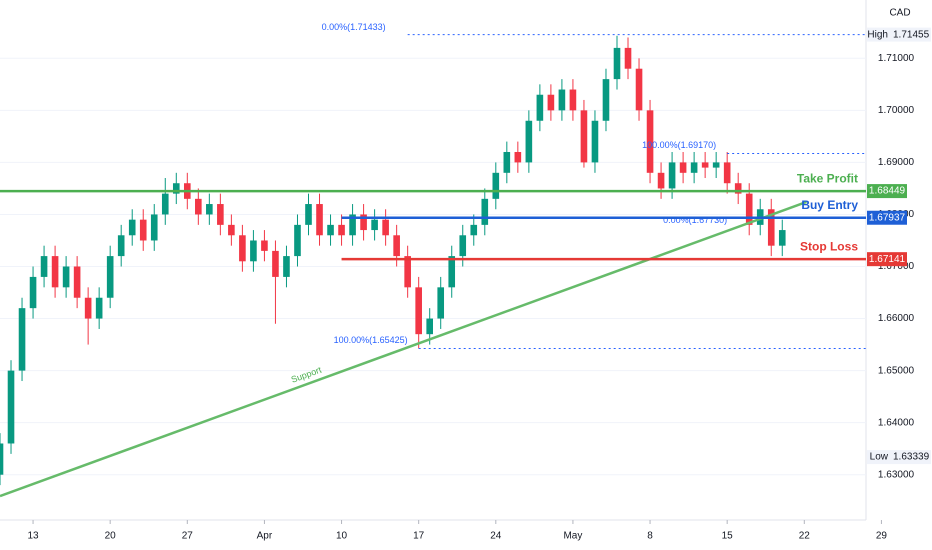 Image resolution: width=932 pixels, height=550 pixels. What do you see at coordinates (829, 205) in the screenshot?
I see `level-name: Buy Entry` at bounding box center [829, 205].